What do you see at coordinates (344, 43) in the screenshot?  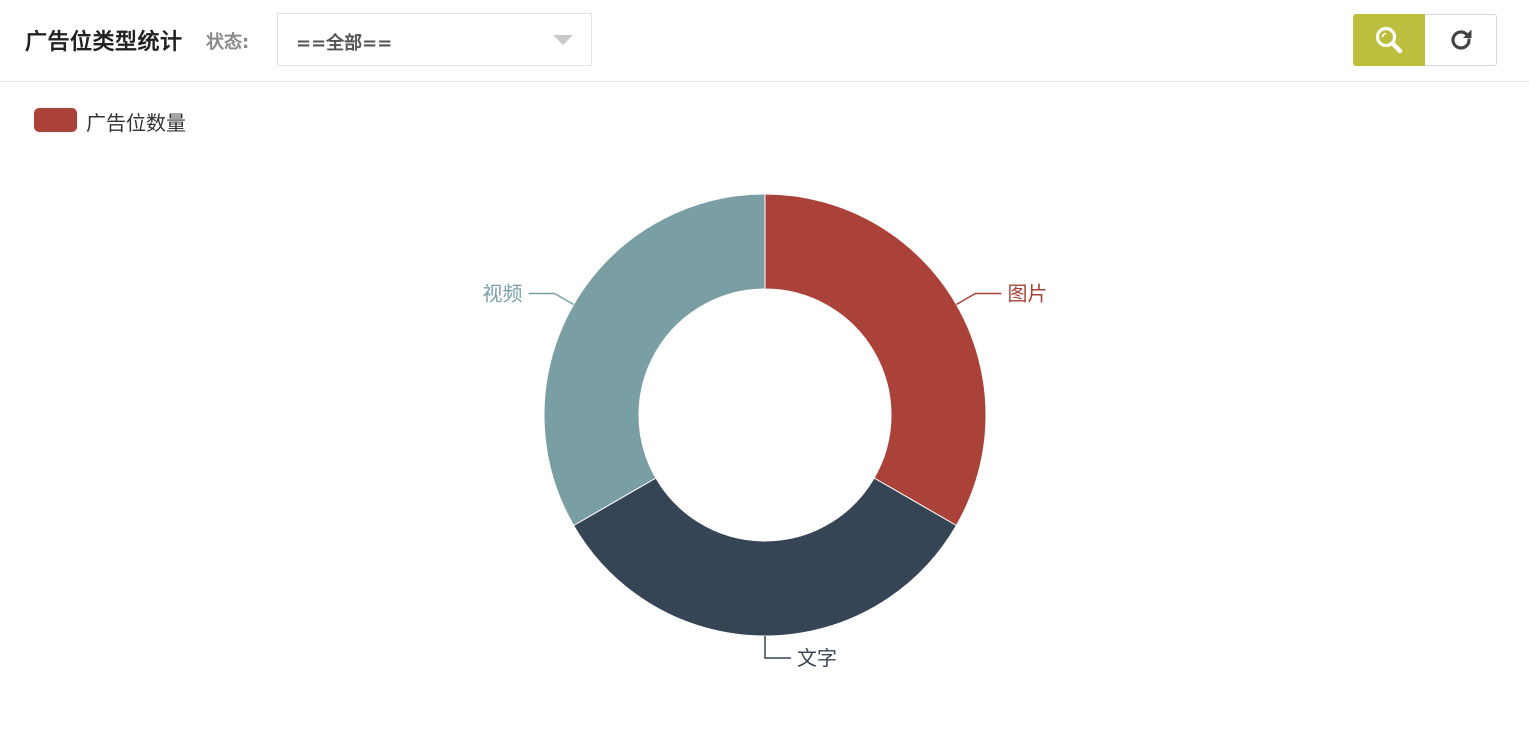 I see `status-select-value: ==全部==` at bounding box center [344, 43].